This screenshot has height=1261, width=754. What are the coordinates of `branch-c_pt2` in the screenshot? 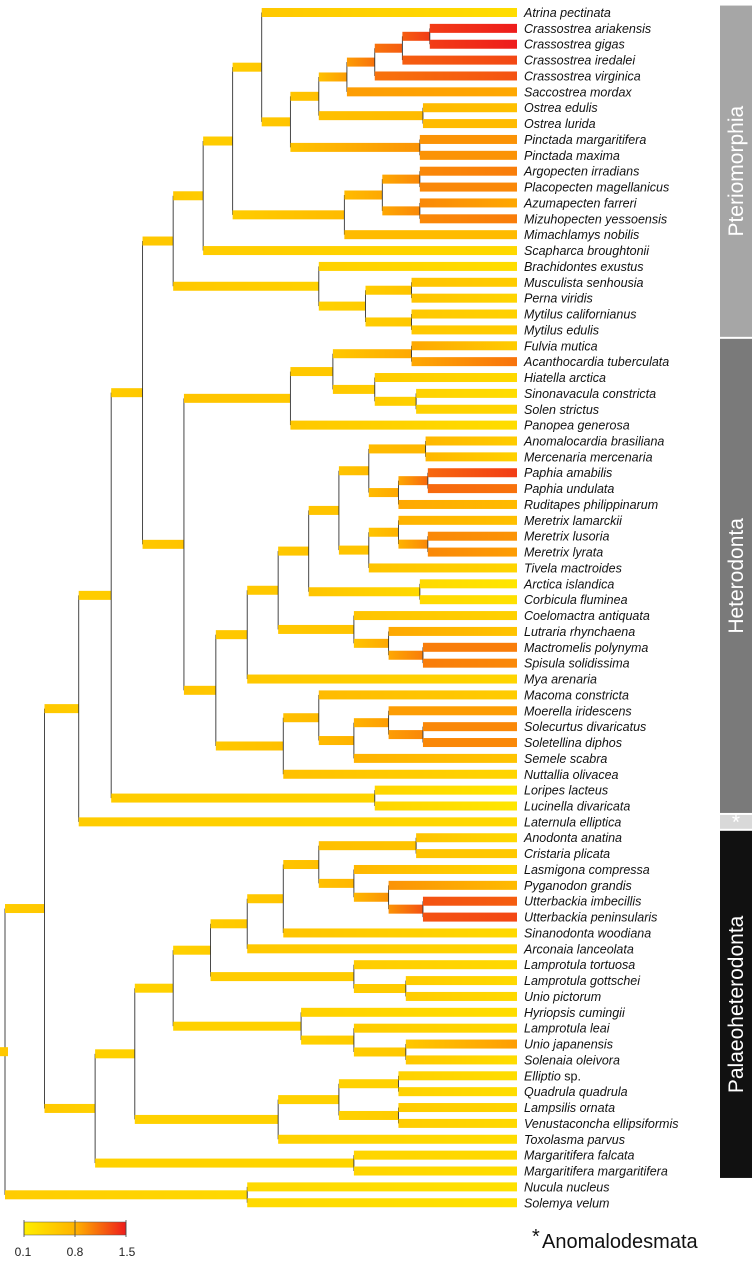 It's located at (218, 141).